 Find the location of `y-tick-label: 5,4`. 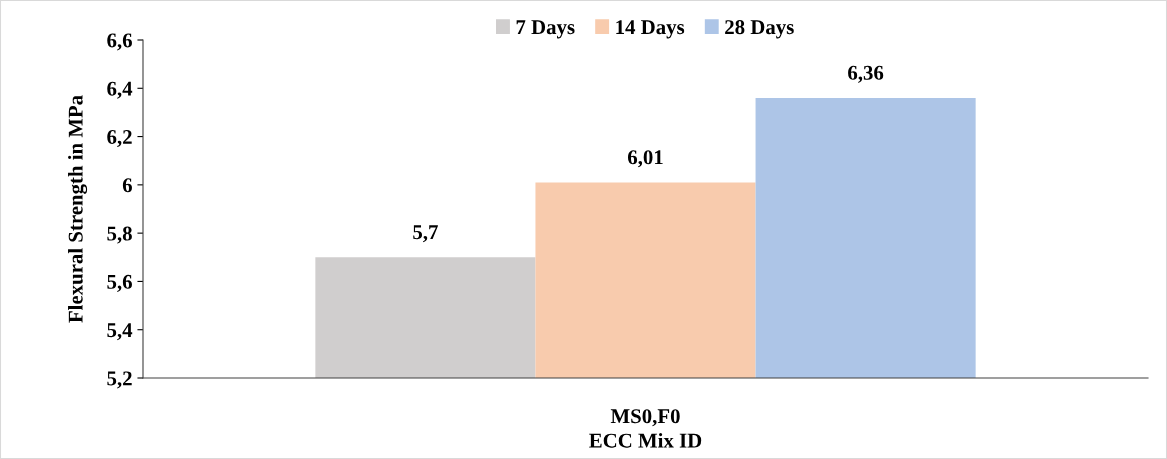

y-tick-label: 5,4 is located at coordinates (120, 332).